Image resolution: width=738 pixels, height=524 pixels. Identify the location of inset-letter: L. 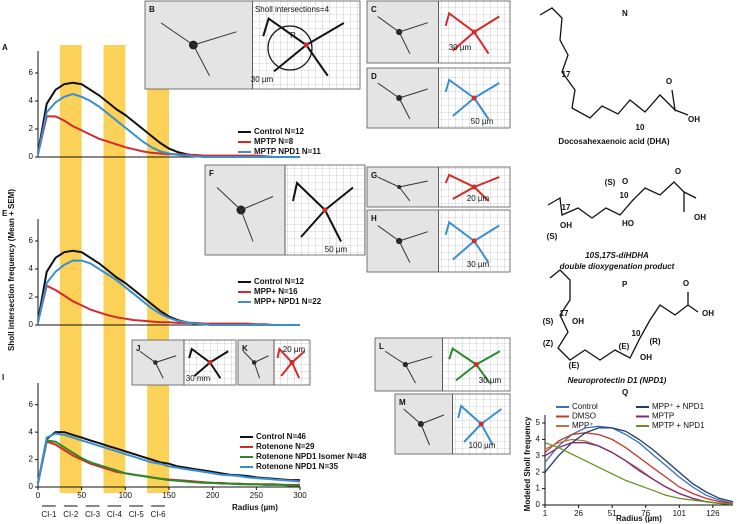
(381, 346).